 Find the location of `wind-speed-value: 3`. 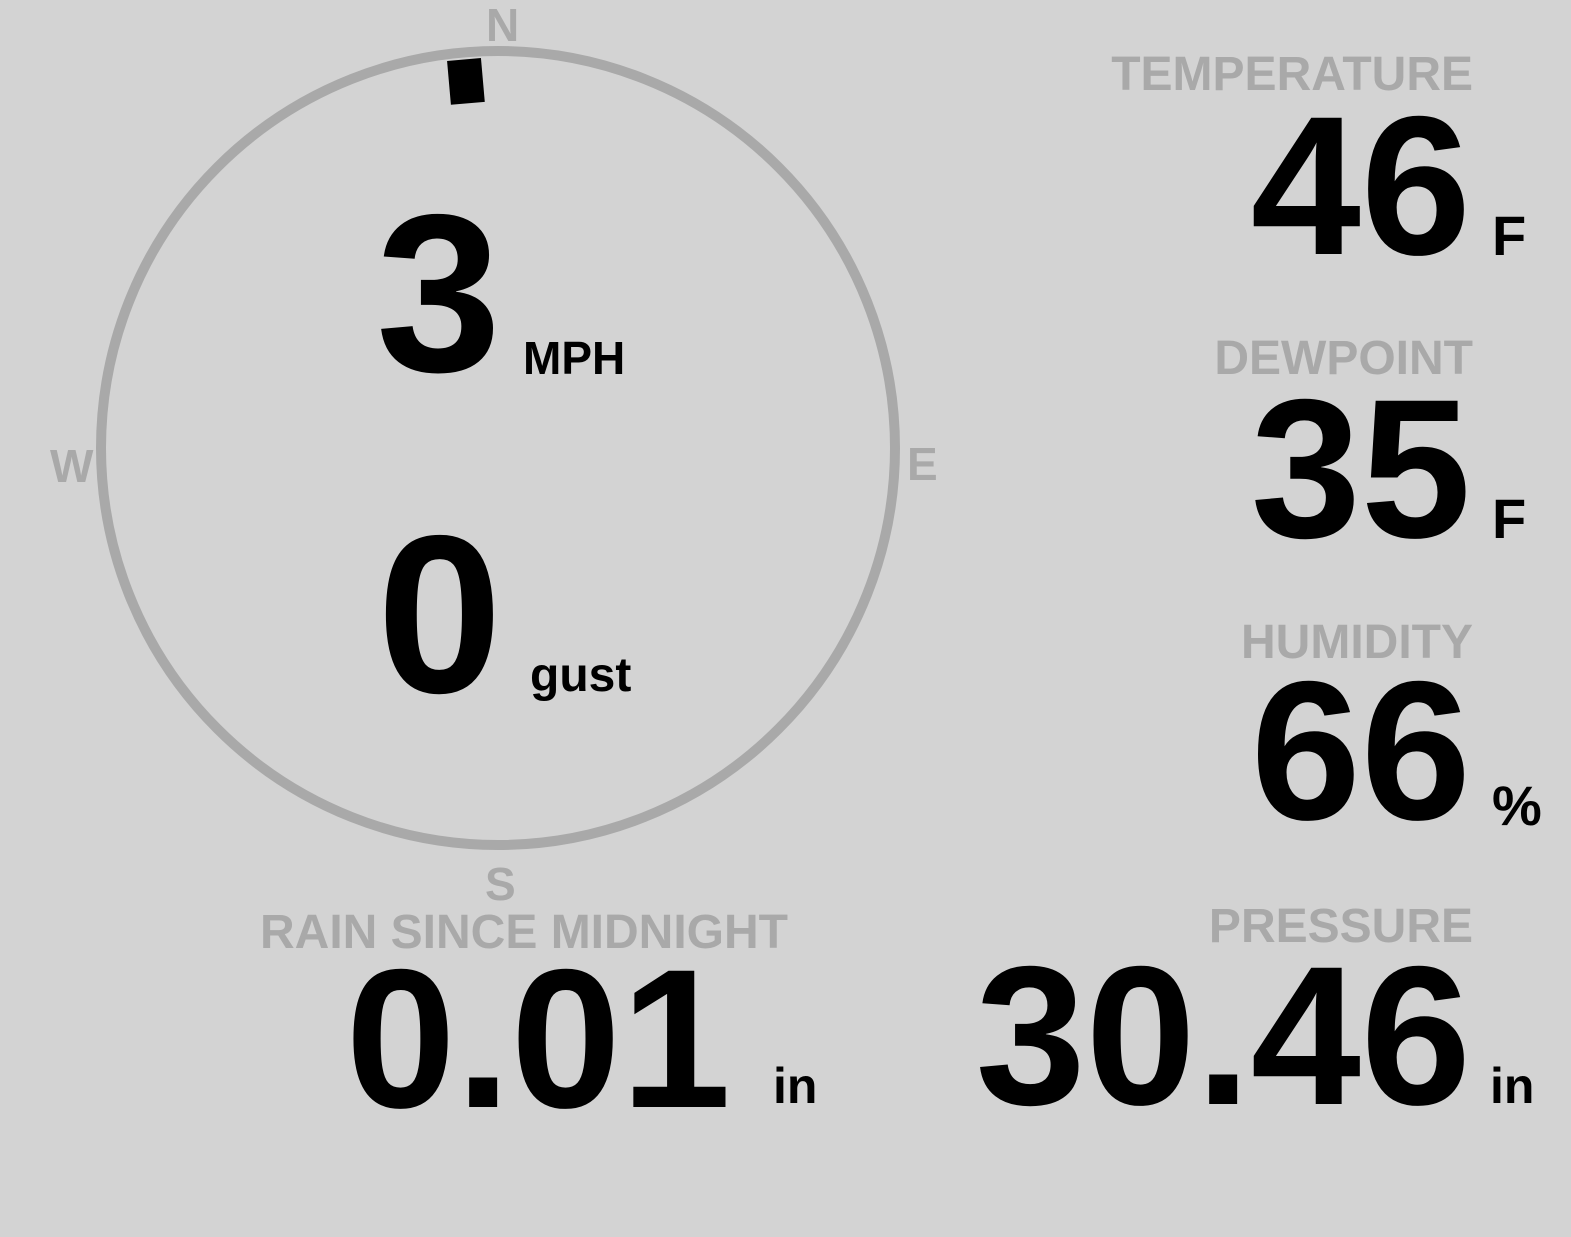

wind-speed-value: 3 is located at coordinates (439, 293).